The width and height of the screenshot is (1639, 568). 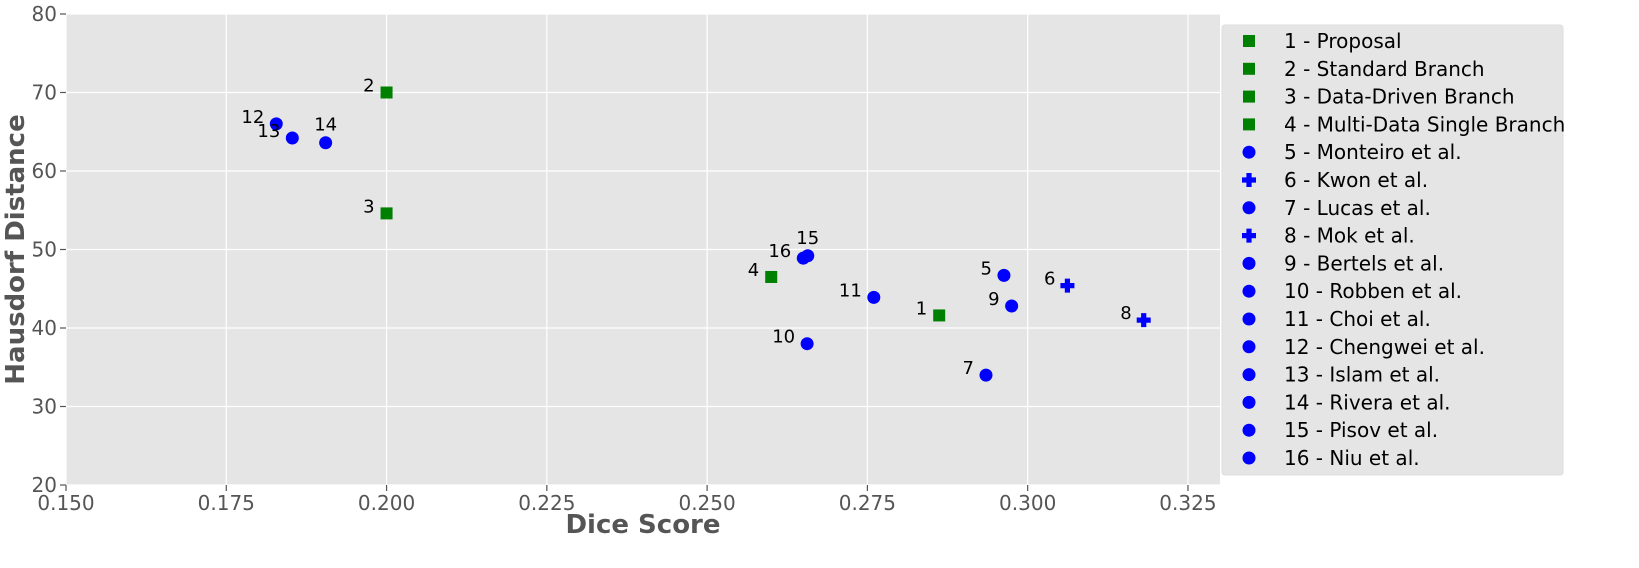 What do you see at coordinates (771, 276) in the screenshot?
I see `point-4-marker` at bounding box center [771, 276].